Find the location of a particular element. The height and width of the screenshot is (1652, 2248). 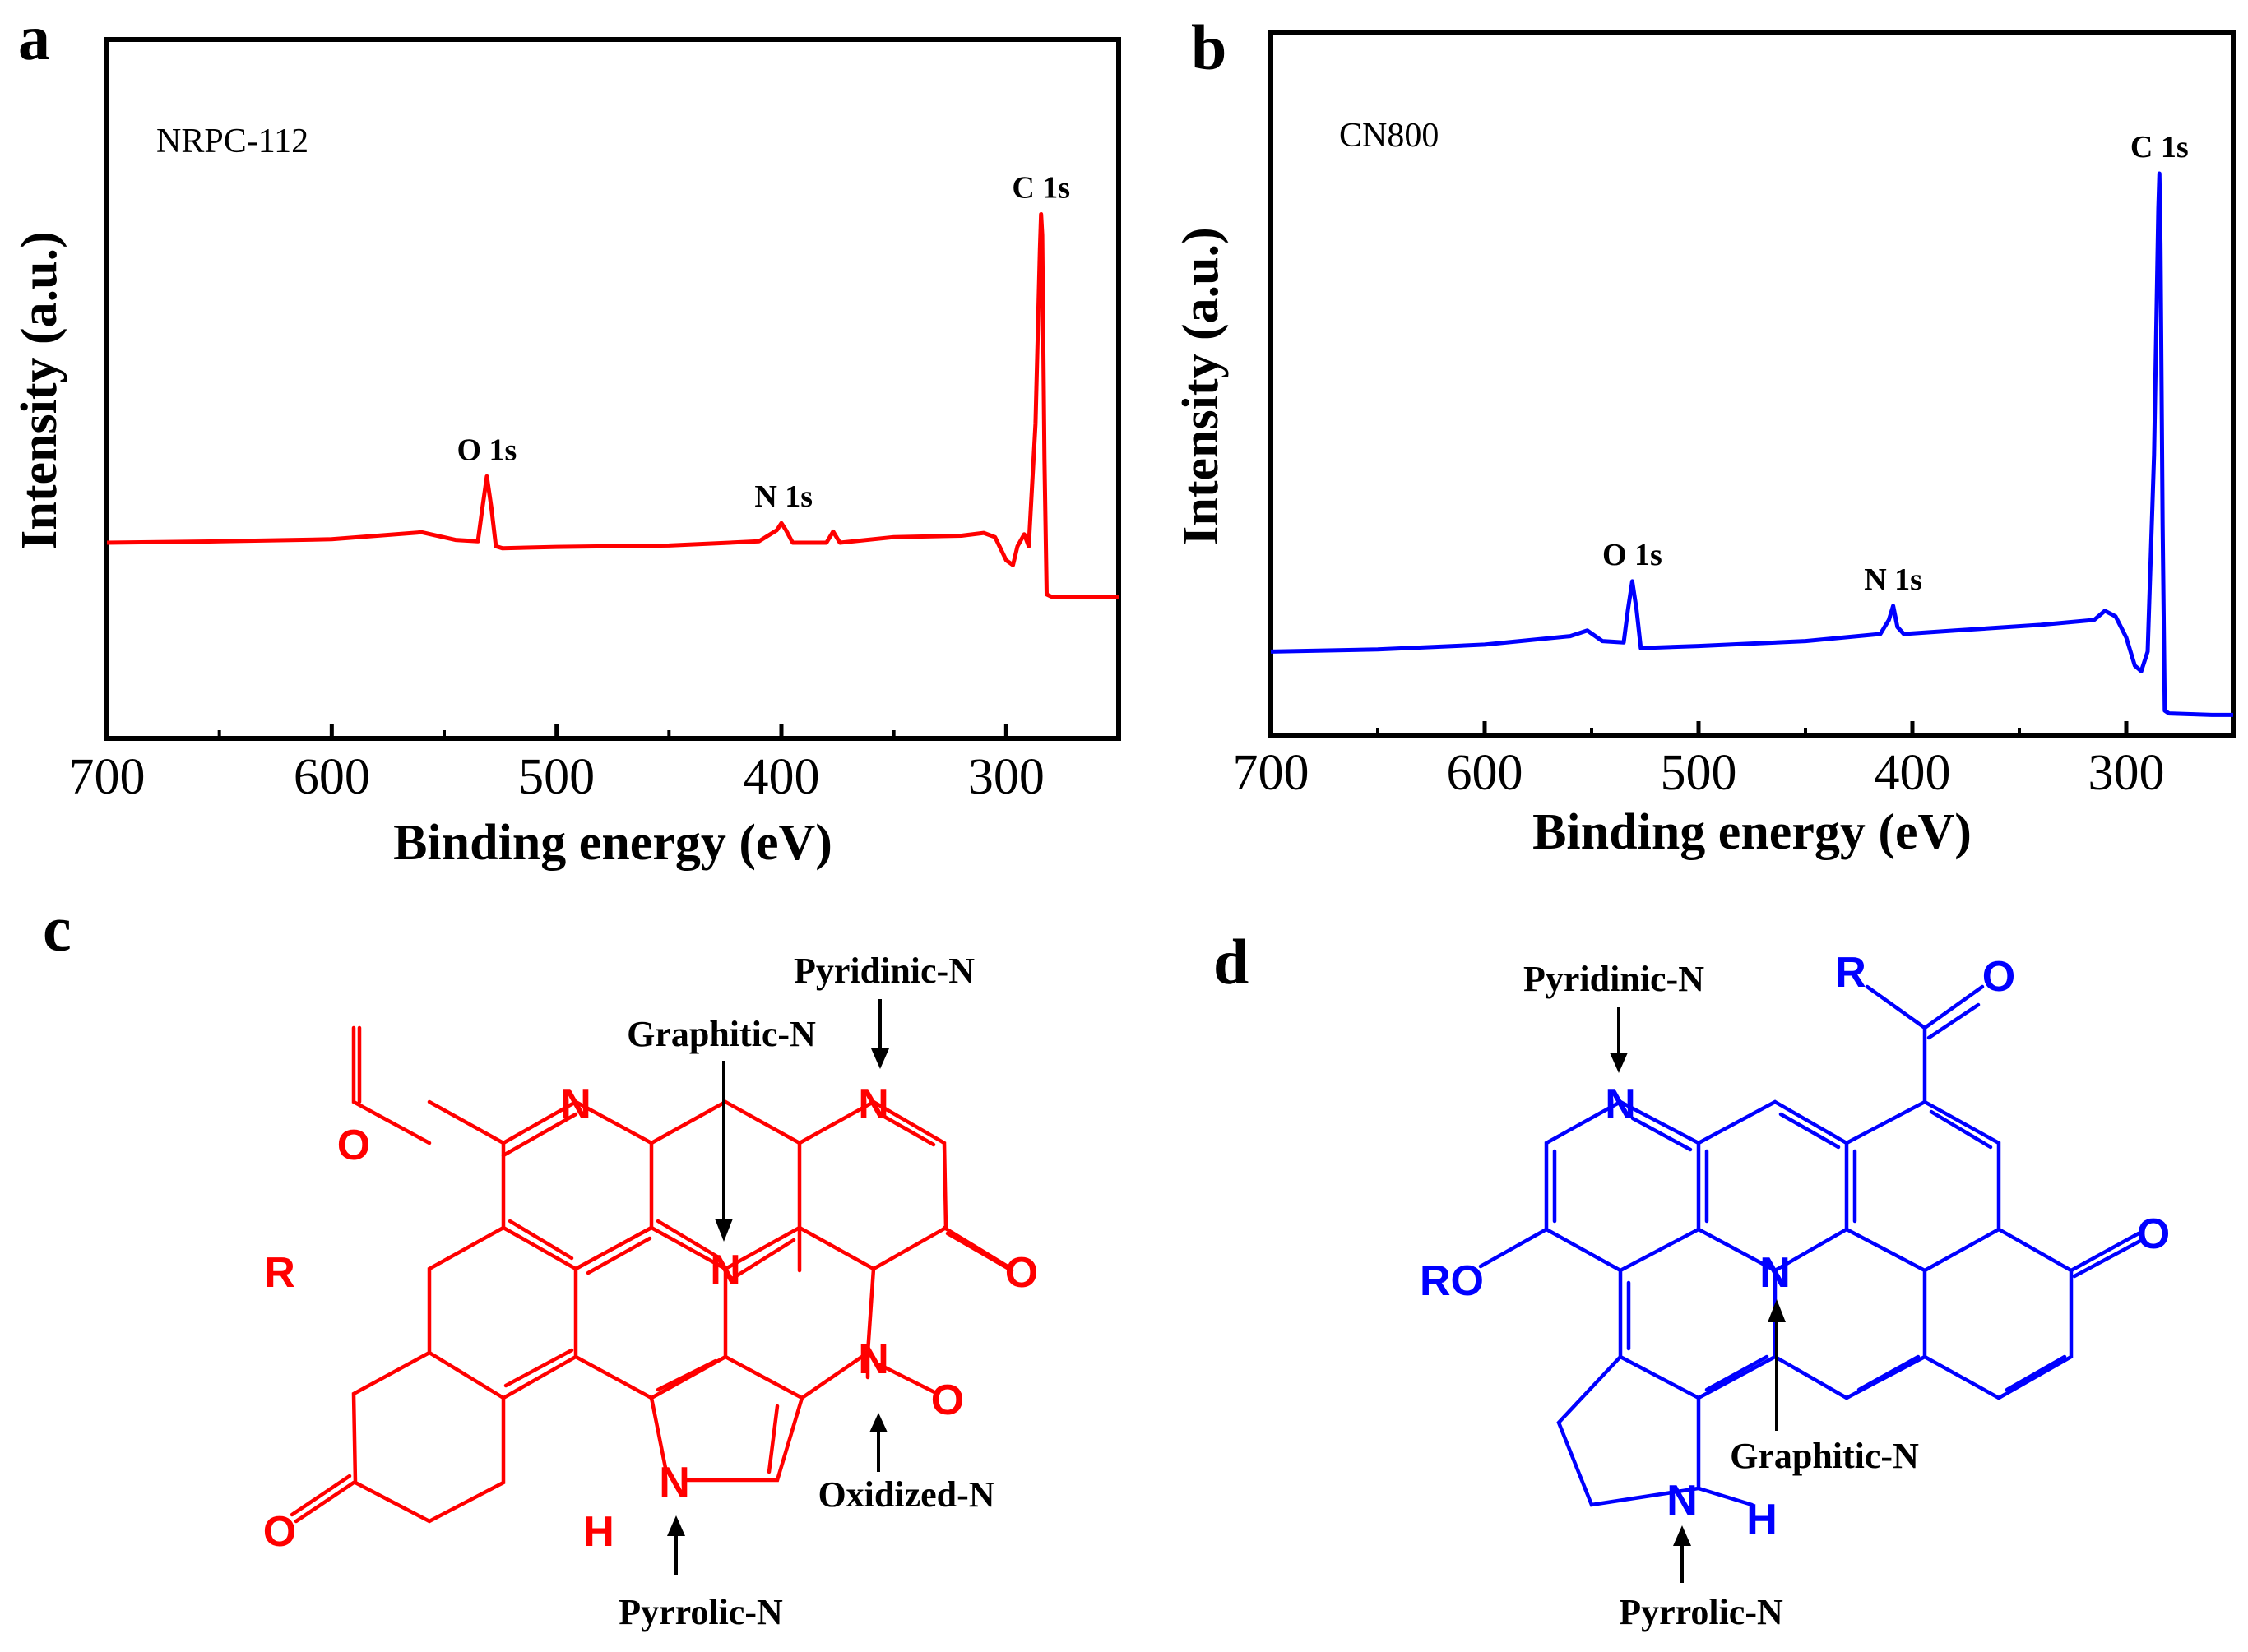

structure-c-bonds is located at coordinates (652, 1275).